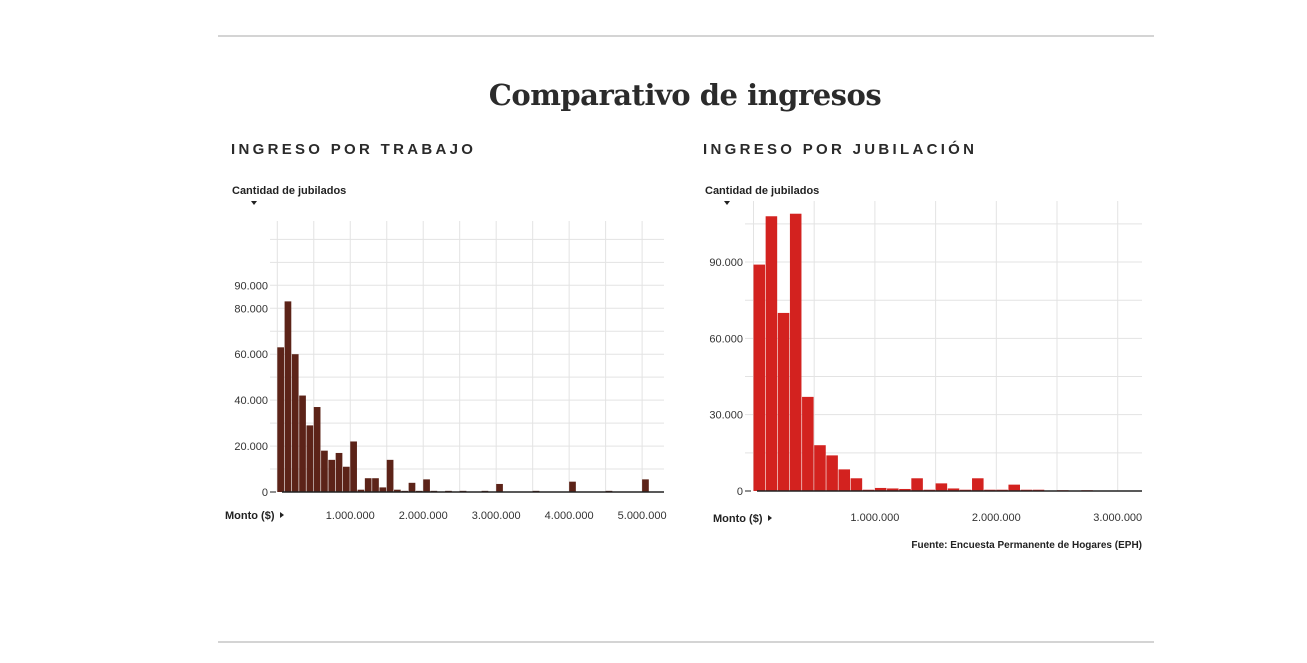 The image size is (1307, 663). I want to click on bottom-divider, so click(686, 642).